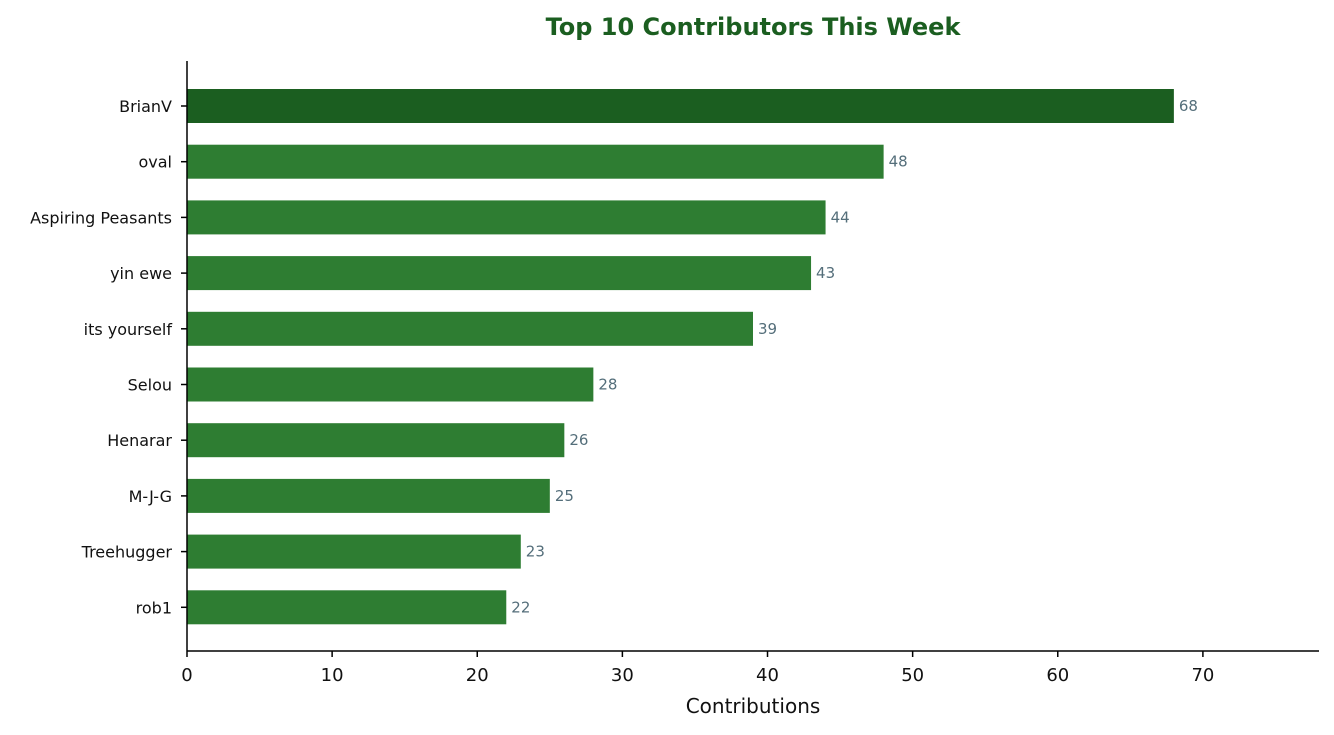  What do you see at coordinates (154, 607) in the screenshot?
I see `category-label: rob1` at bounding box center [154, 607].